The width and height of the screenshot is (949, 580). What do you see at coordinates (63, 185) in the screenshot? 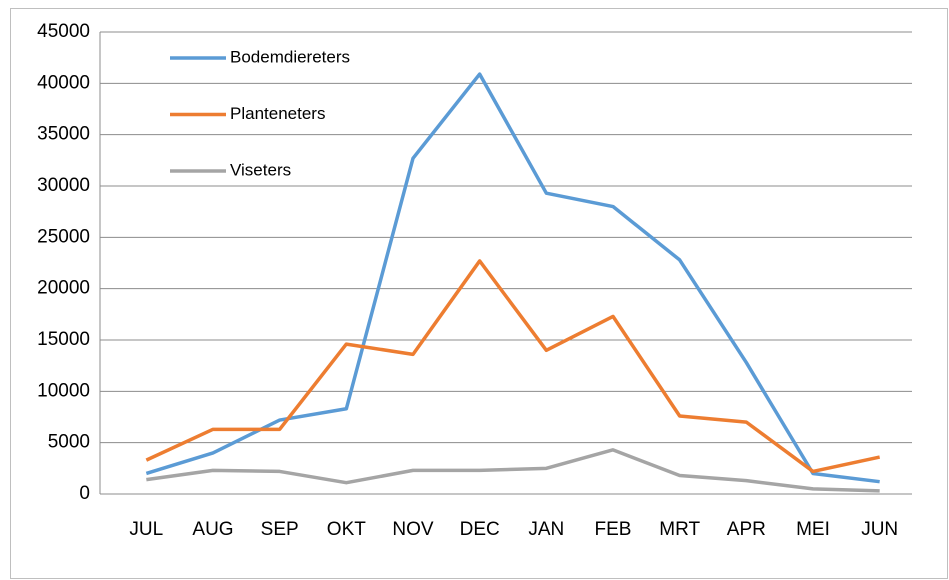
I see `y-tick-label: 30000` at bounding box center [63, 185].